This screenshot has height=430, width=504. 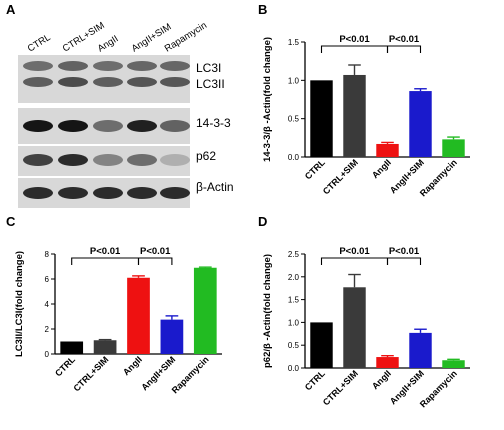 I want to click on panel-letter-b: B, so click(x=263, y=9).